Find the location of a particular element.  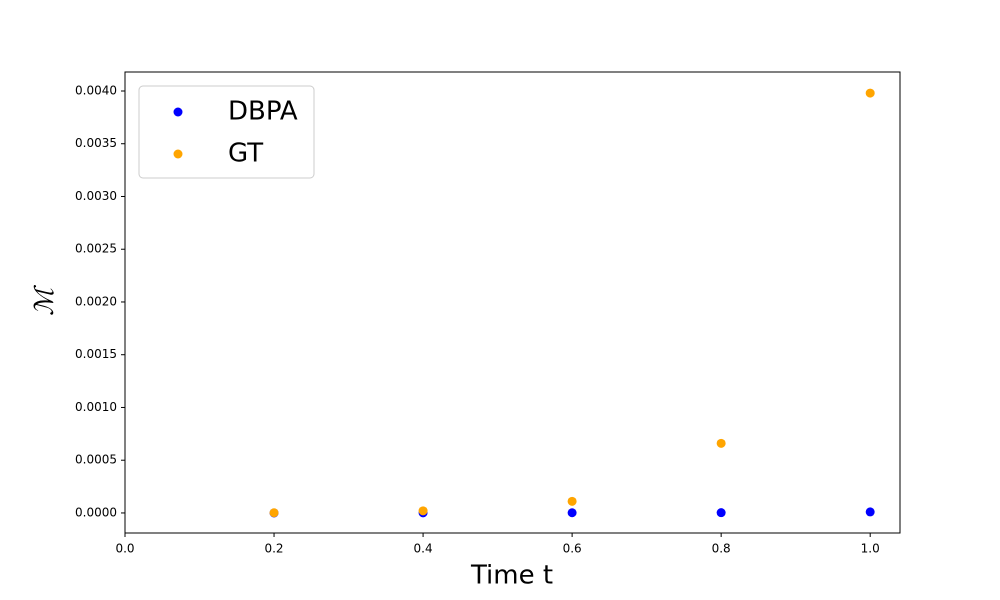

y-tick-label: 0.0035 is located at coordinates (96, 143).